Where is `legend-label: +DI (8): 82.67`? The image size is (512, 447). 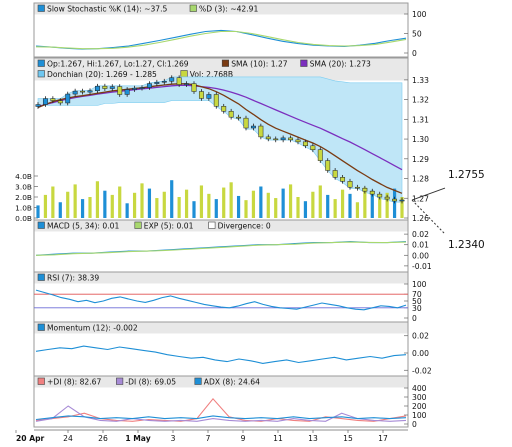 legend-label: +DI (8): 82.67 is located at coordinates (74, 382).